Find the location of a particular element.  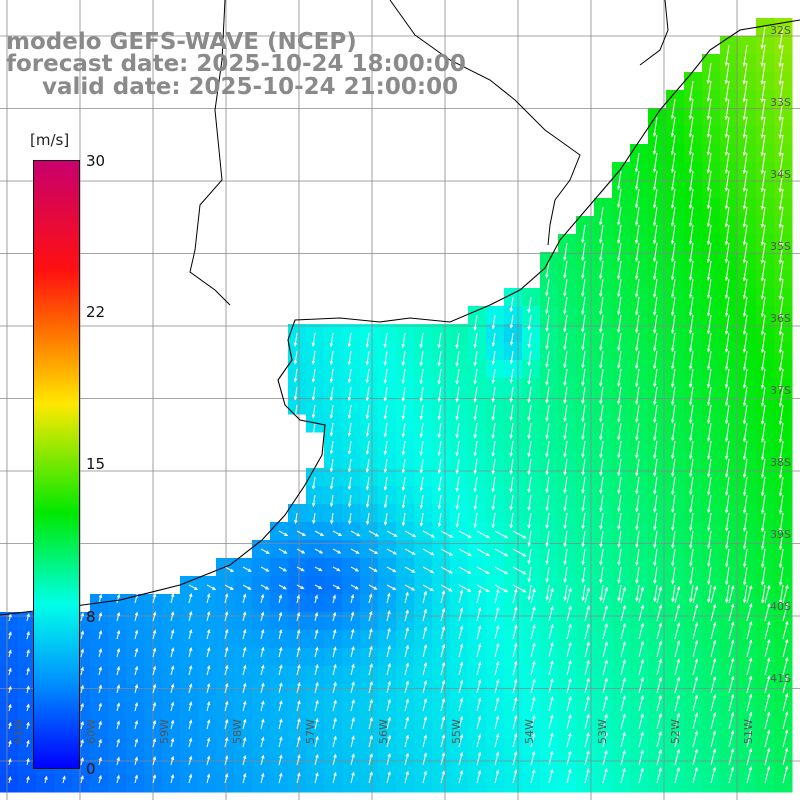

model-title: modelo GEFS-WAVE (NCEP) is located at coordinates (181, 42).